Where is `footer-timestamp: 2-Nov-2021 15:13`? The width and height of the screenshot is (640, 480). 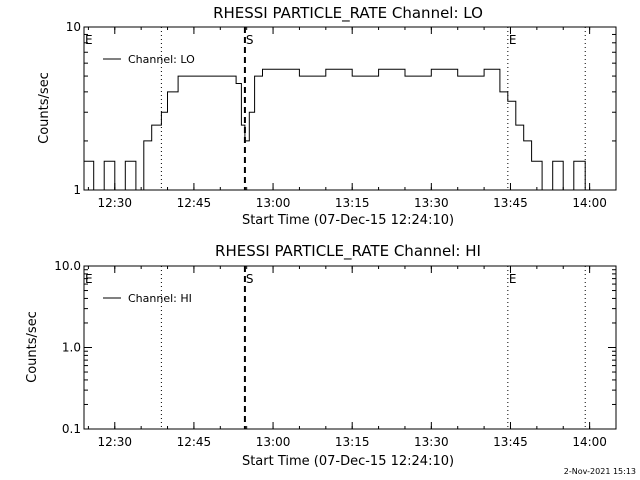
footer-timestamp: 2-Nov-2021 15:13 is located at coordinates (600, 471).